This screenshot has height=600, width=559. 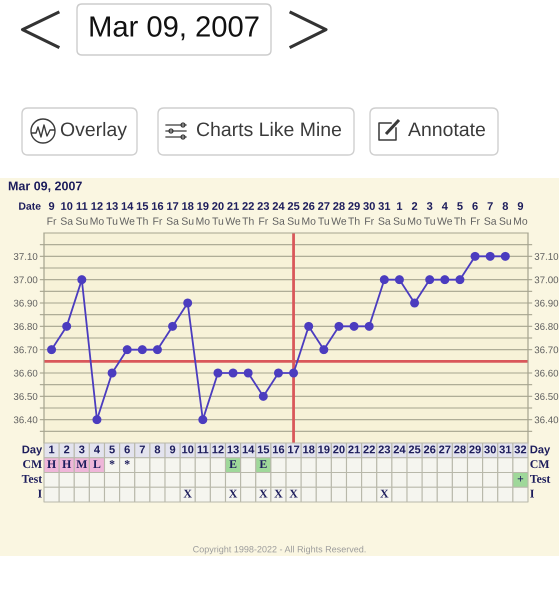 I want to click on y2-tick-label: I, so click(x=532, y=494).